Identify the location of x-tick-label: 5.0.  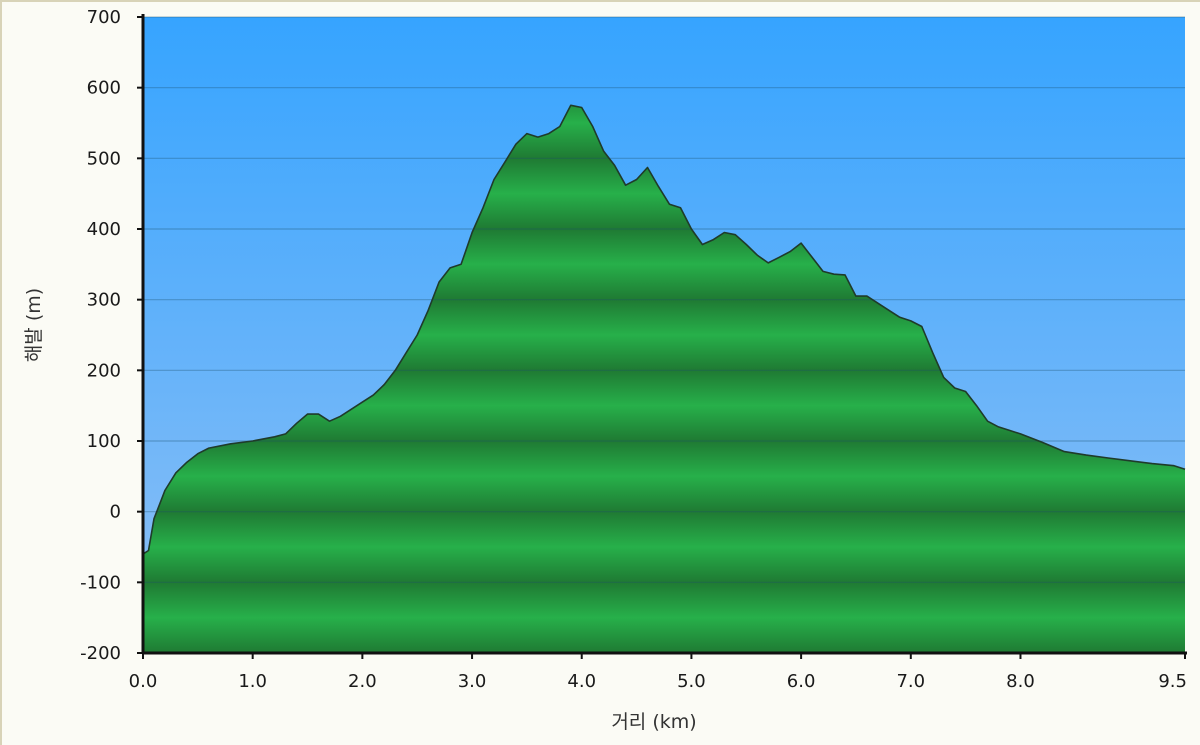
(691, 681).